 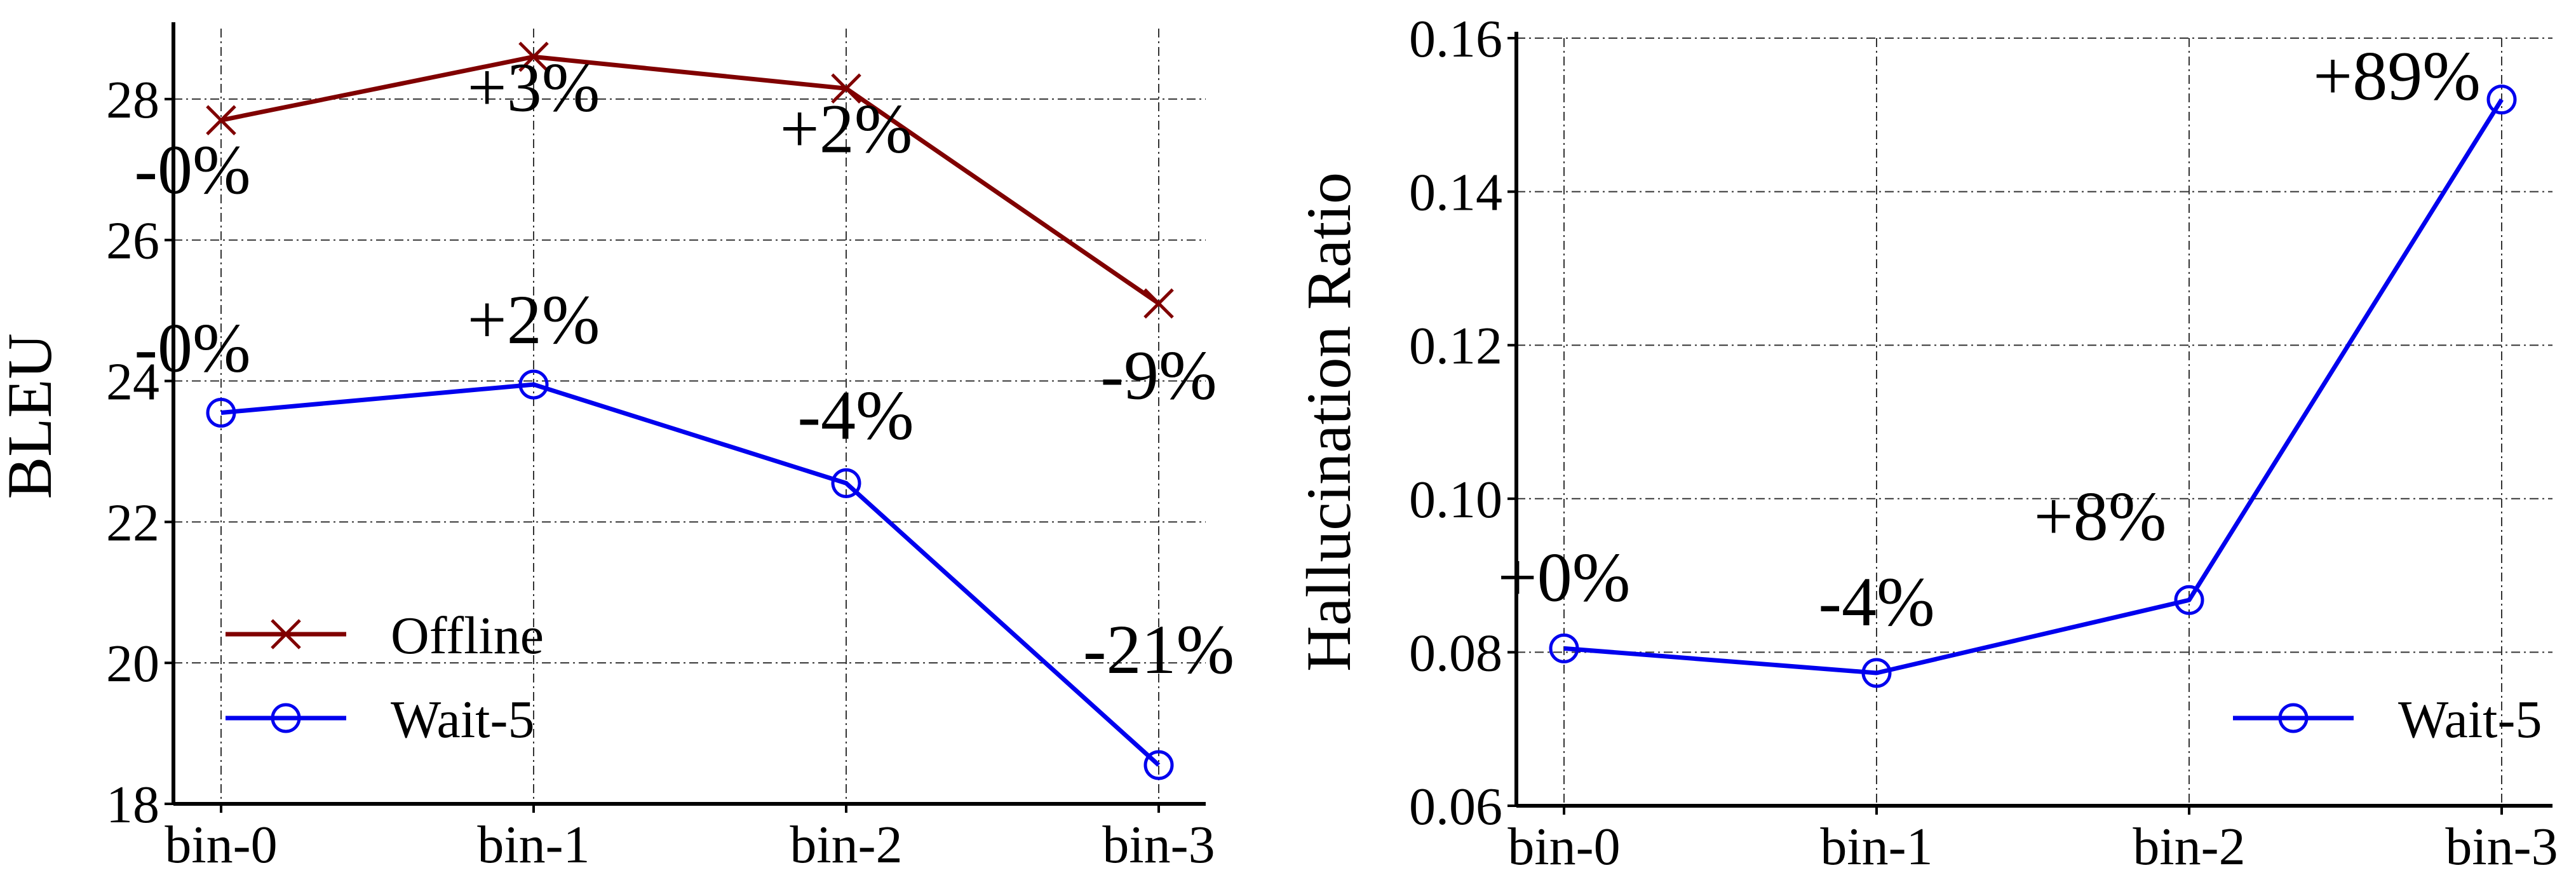 What do you see at coordinates (32, 416) in the screenshot?
I see `y-axis-label: BLEU` at bounding box center [32, 416].